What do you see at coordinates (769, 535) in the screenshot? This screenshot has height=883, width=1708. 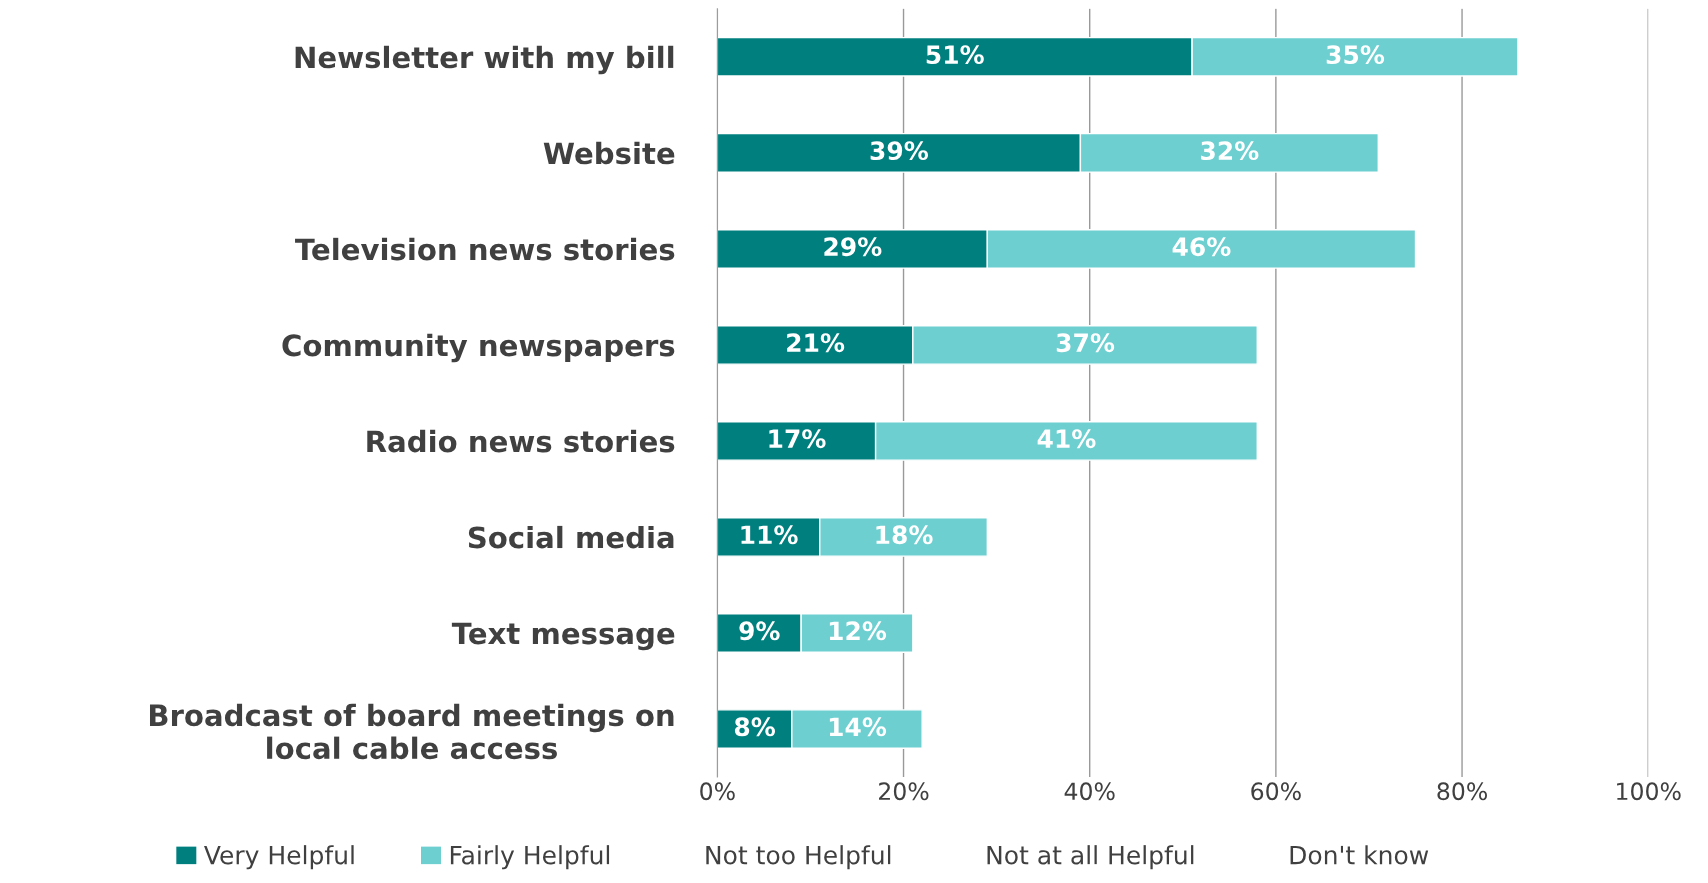 I see `data-label: 11%` at bounding box center [769, 535].